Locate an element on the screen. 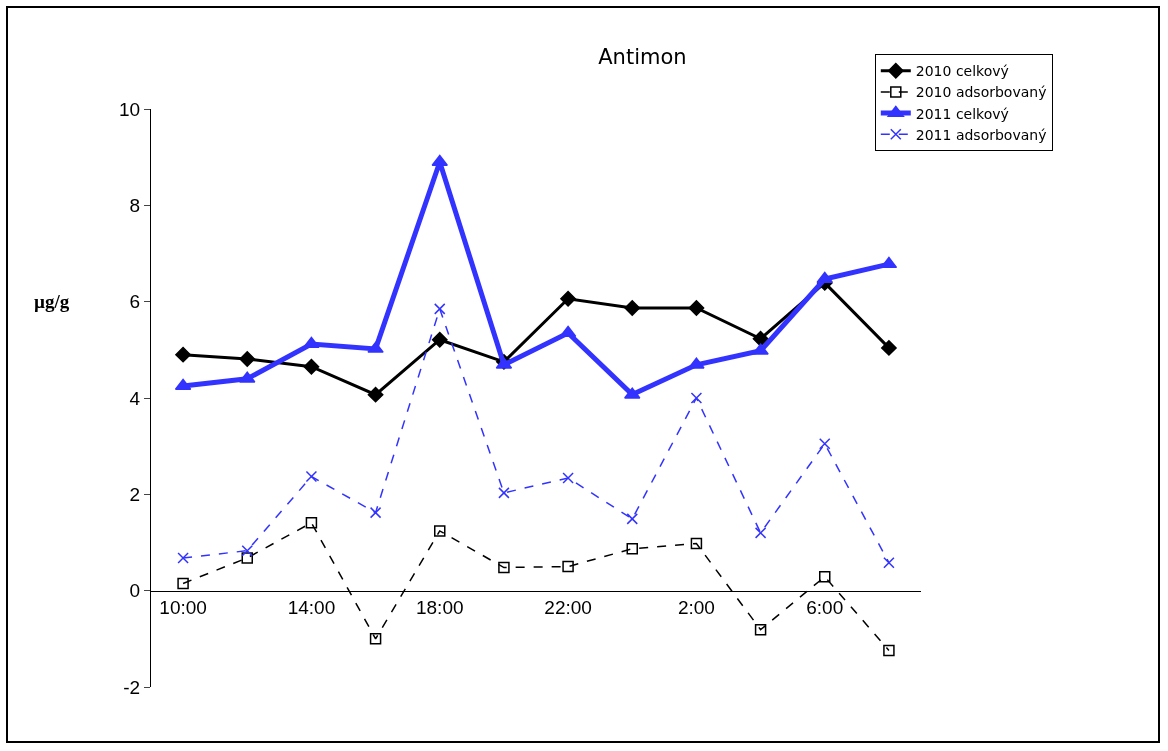 This screenshot has width=1168, height=751. legend-label: 2011 adsorbovaný is located at coordinates (981, 134).